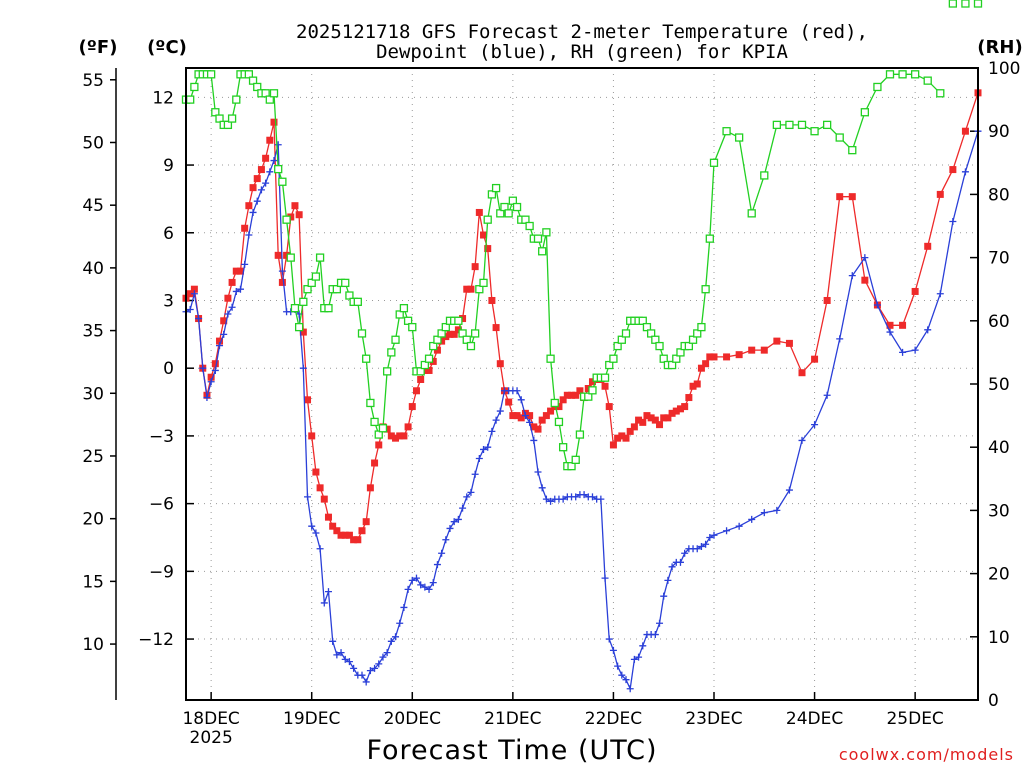 Image resolution: width=1024 pixels, height=768 pixels. I want to click on date-tick-label: 21DEC, so click(512, 719).